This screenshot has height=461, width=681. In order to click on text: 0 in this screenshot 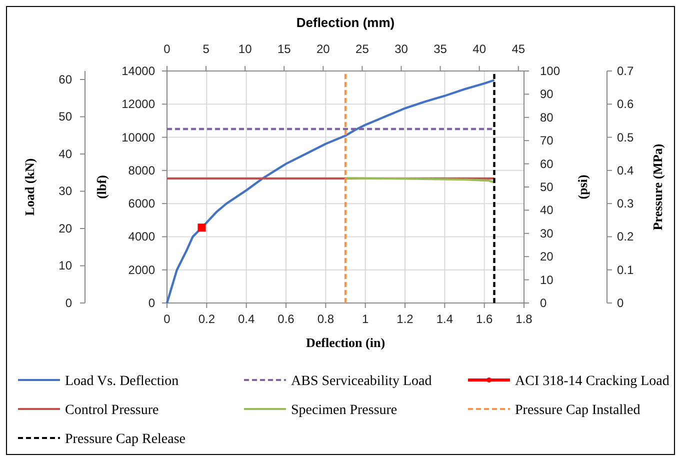, I will do `click(620, 303)`.